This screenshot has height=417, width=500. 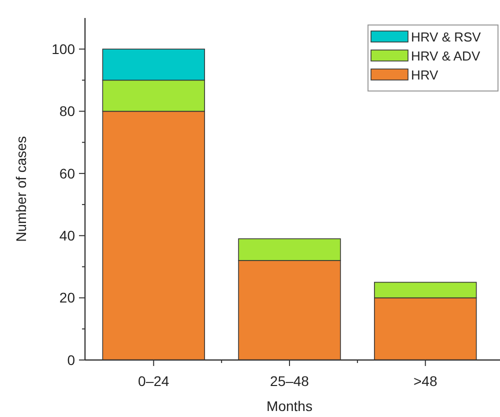 I want to click on x-tick-label: 25–48, so click(x=290, y=381).